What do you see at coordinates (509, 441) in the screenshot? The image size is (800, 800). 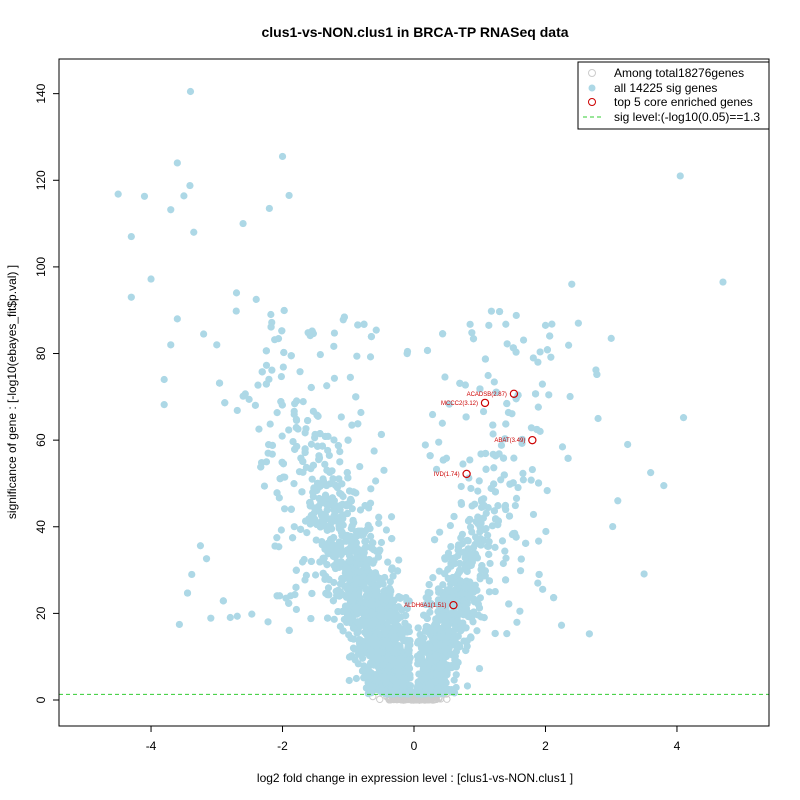 I see `core-gene-label: ABAT(3.49)` at bounding box center [509, 441].